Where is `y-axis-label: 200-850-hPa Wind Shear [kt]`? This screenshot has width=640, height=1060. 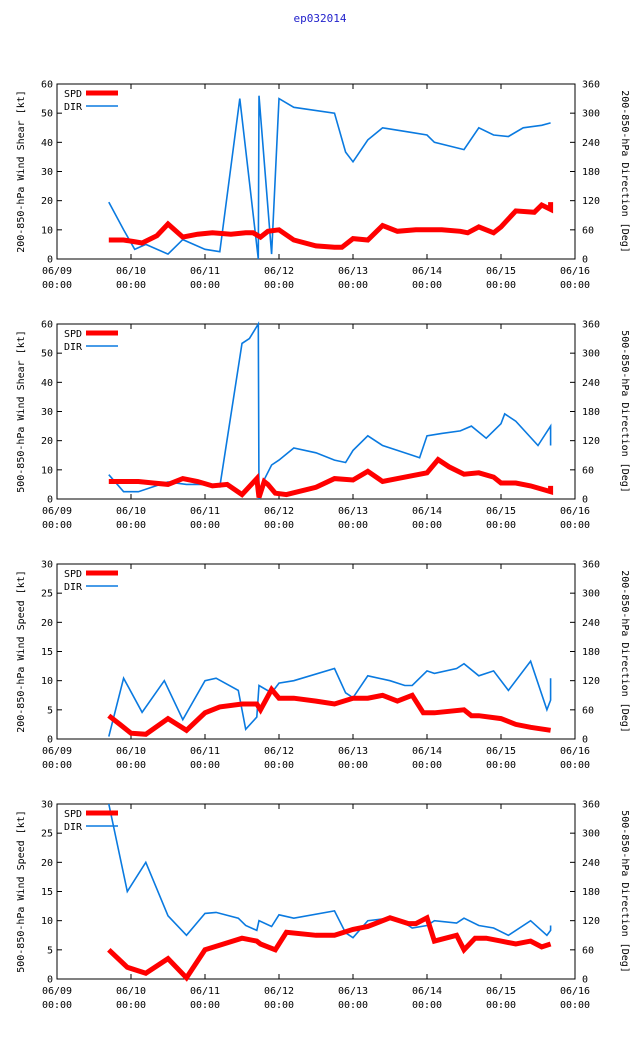
y-axis-label: 200-850-hPa Wind Shear [kt] is located at coordinates (21, 171).